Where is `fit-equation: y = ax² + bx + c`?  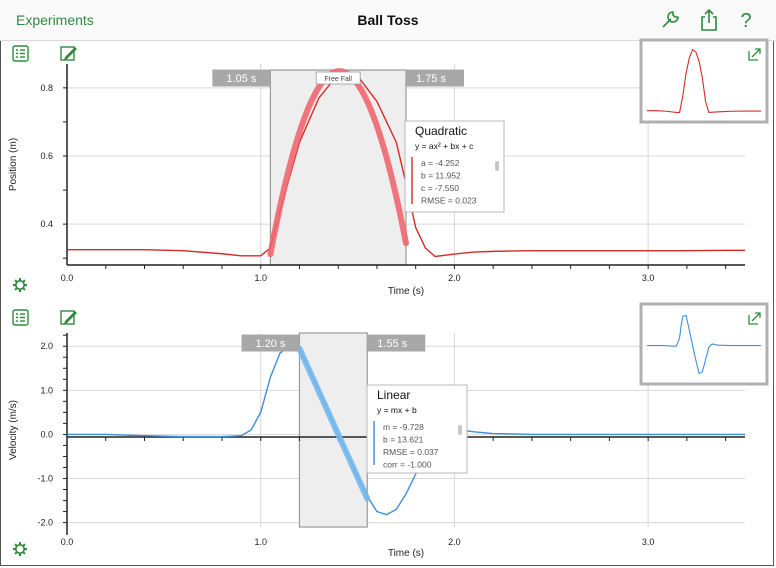
fit-equation: y = ax² + bx + c is located at coordinates (444, 146).